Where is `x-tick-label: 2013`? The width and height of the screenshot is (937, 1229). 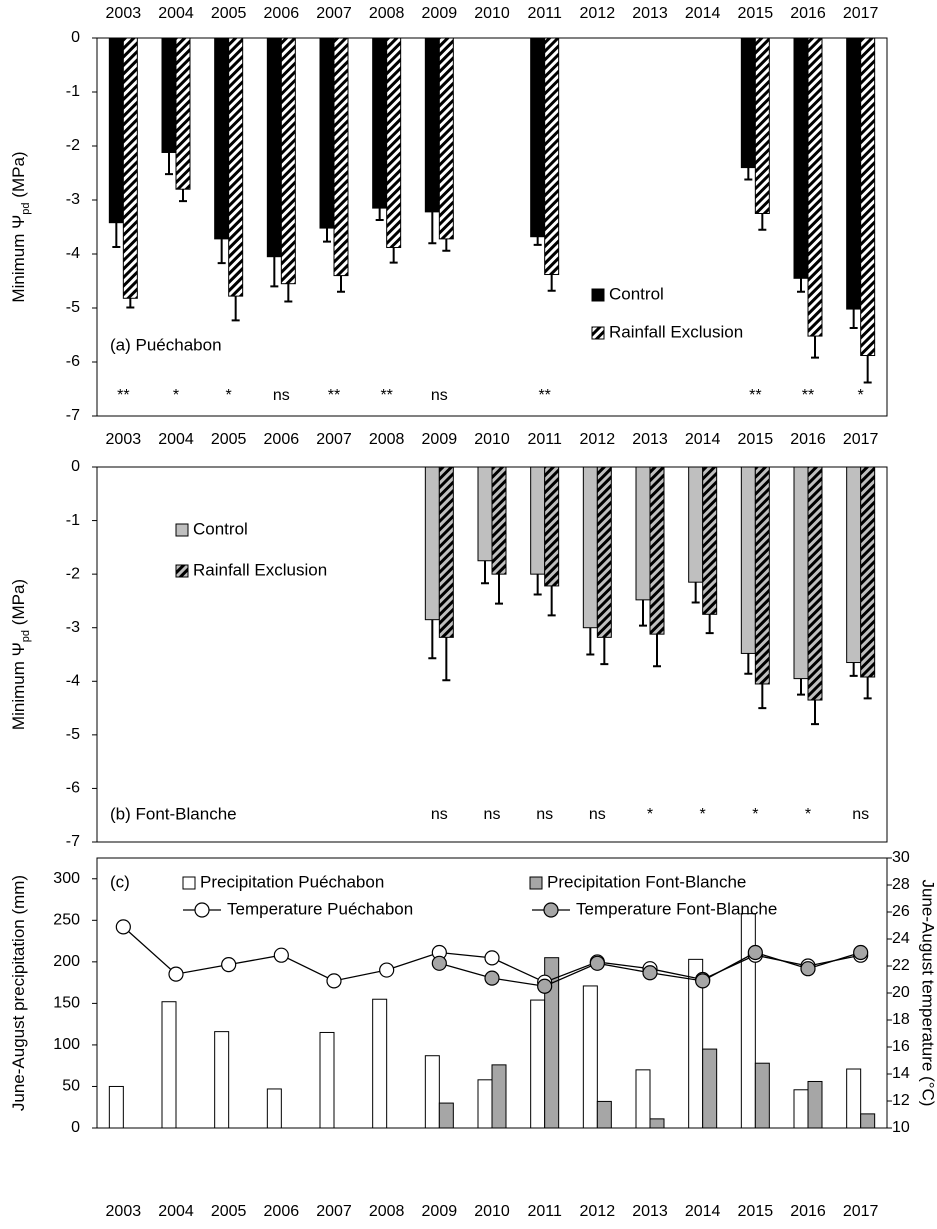
x-tick-label: 2013 is located at coordinates (650, 1211).